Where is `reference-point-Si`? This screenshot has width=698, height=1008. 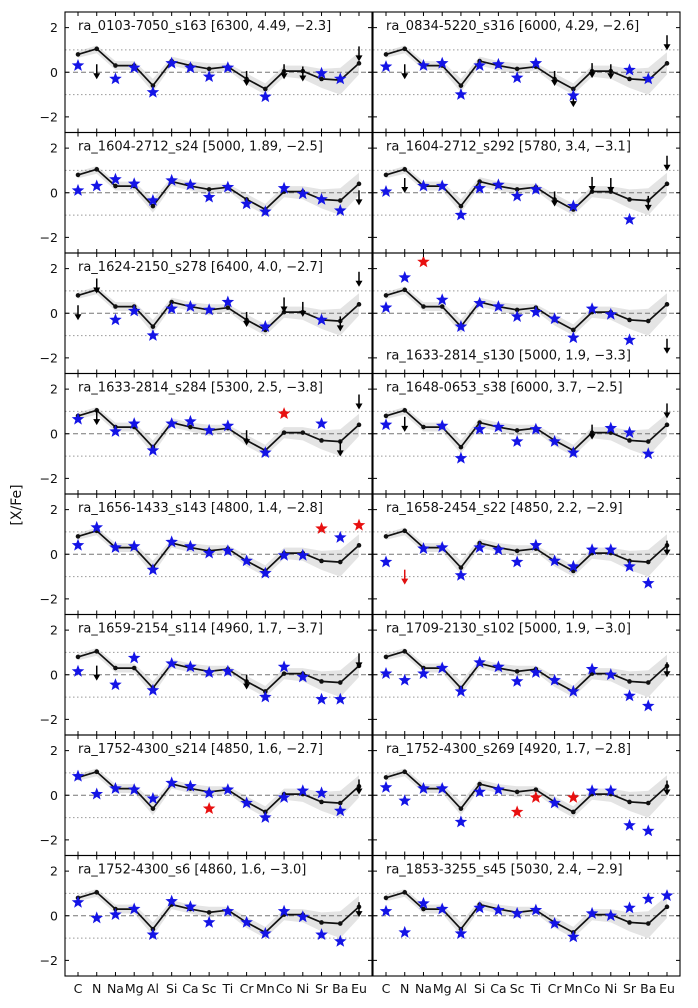
reference-point-Si is located at coordinates (479, 181).